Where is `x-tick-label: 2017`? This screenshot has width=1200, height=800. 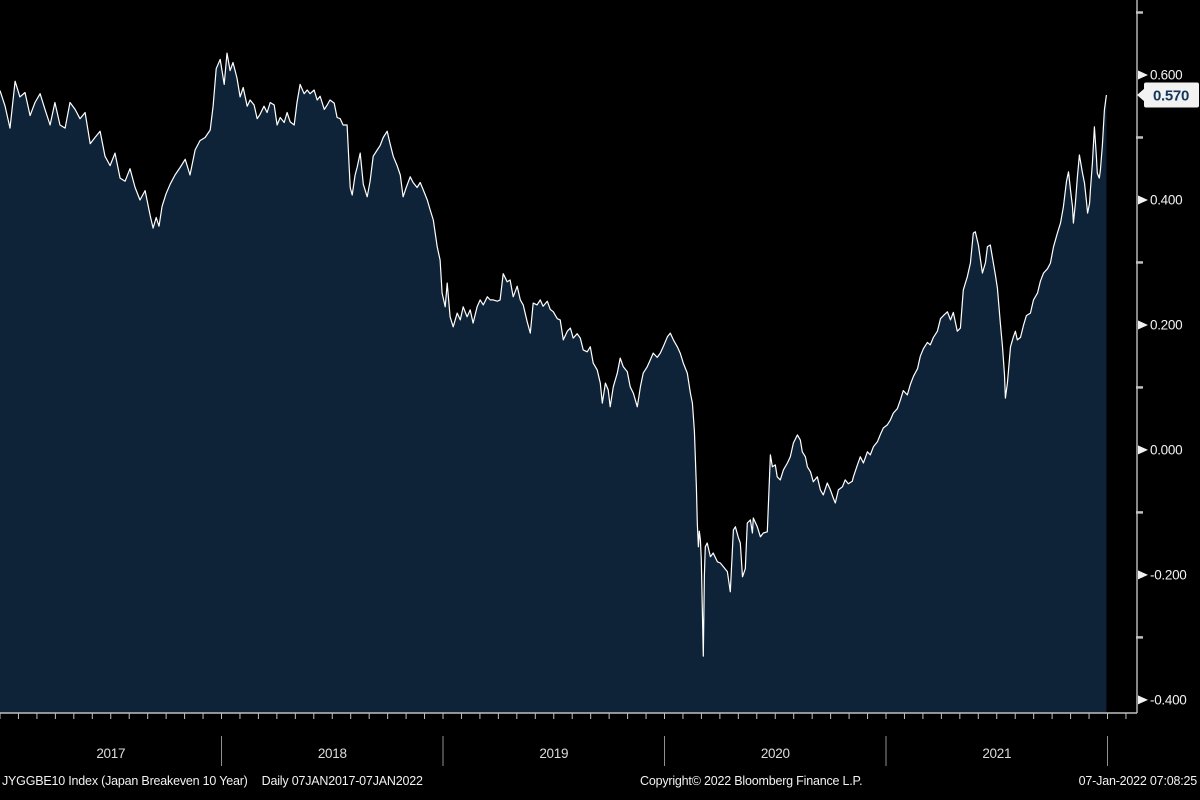 x-tick-label: 2017 is located at coordinates (110, 753).